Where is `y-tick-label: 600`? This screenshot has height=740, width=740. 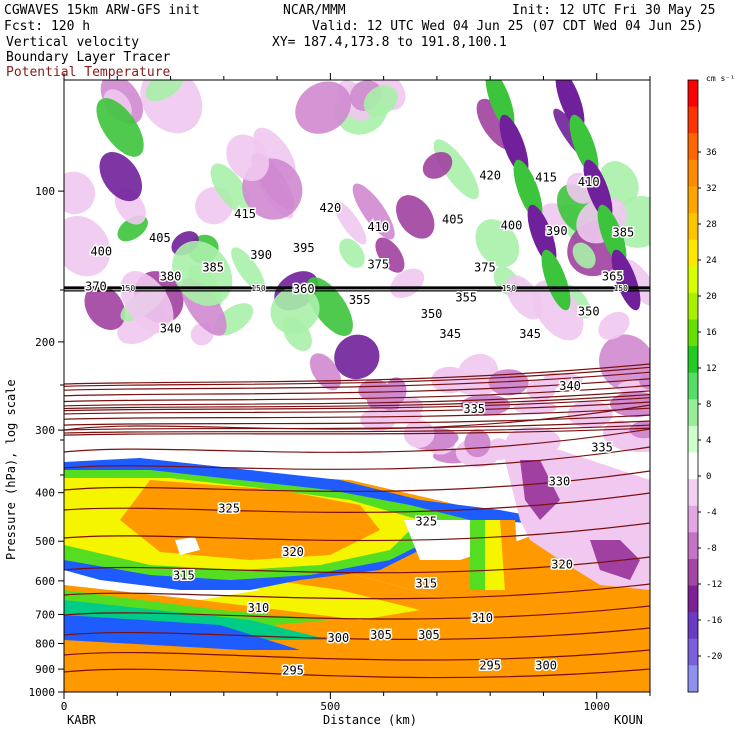
y-tick-label: 600 is located at coordinates (45, 581).